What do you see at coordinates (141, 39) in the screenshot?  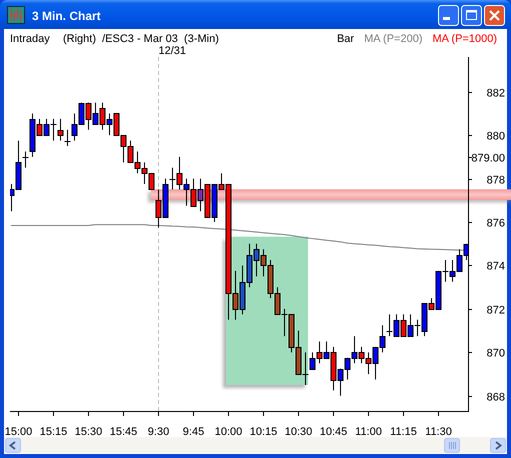 I see `text: (Right) /ESC3 - Mar 03 (3-Min)` at bounding box center [141, 39].